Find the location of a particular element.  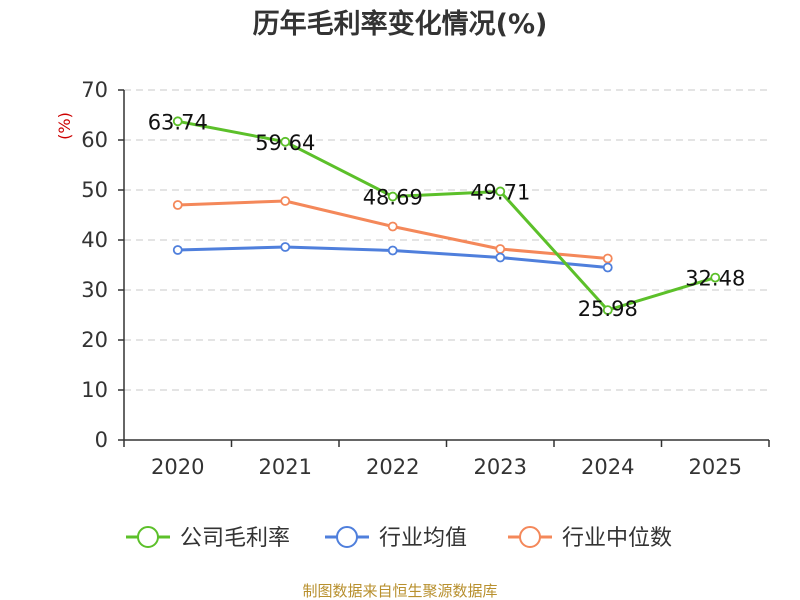

y-tick-label: 70 is located at coordinates (94, 90).